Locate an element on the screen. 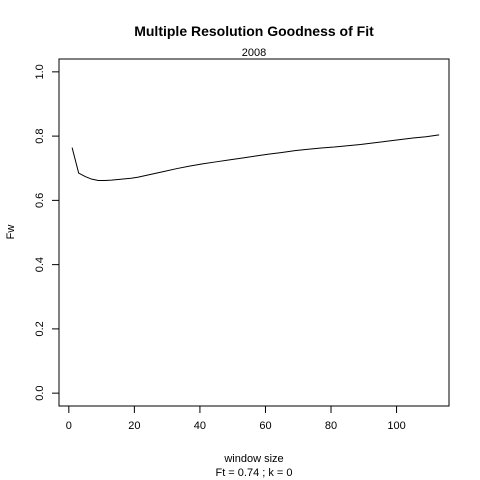  x-tick-label: 60 is located at coordinates (265, 426).